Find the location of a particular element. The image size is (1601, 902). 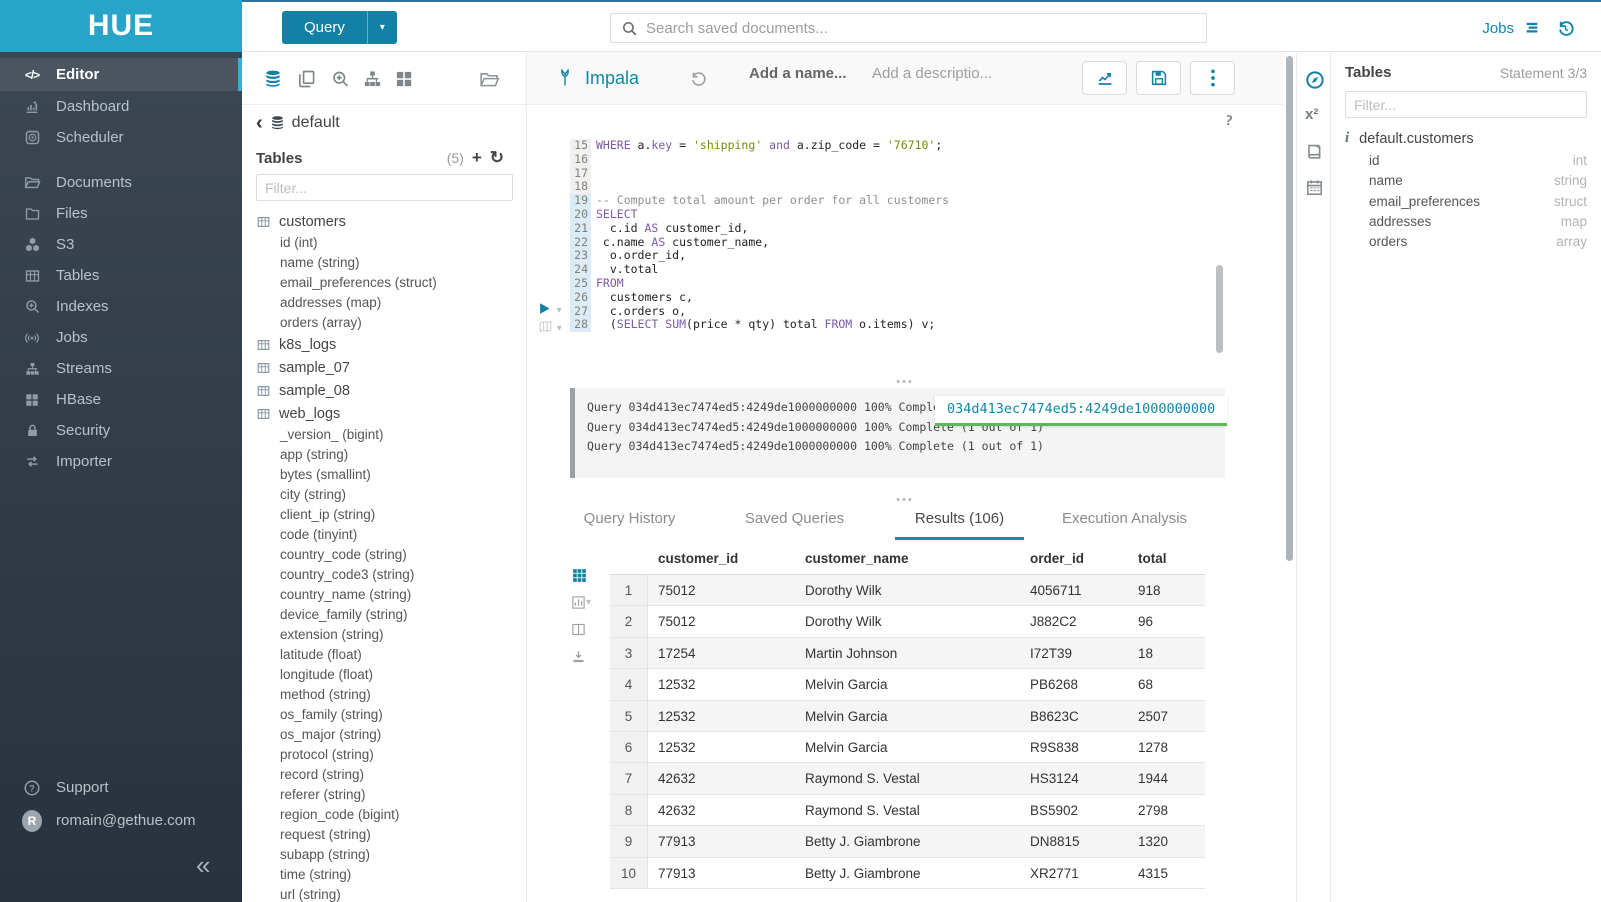

open-folder-icon is located at coordinates (489, 79).